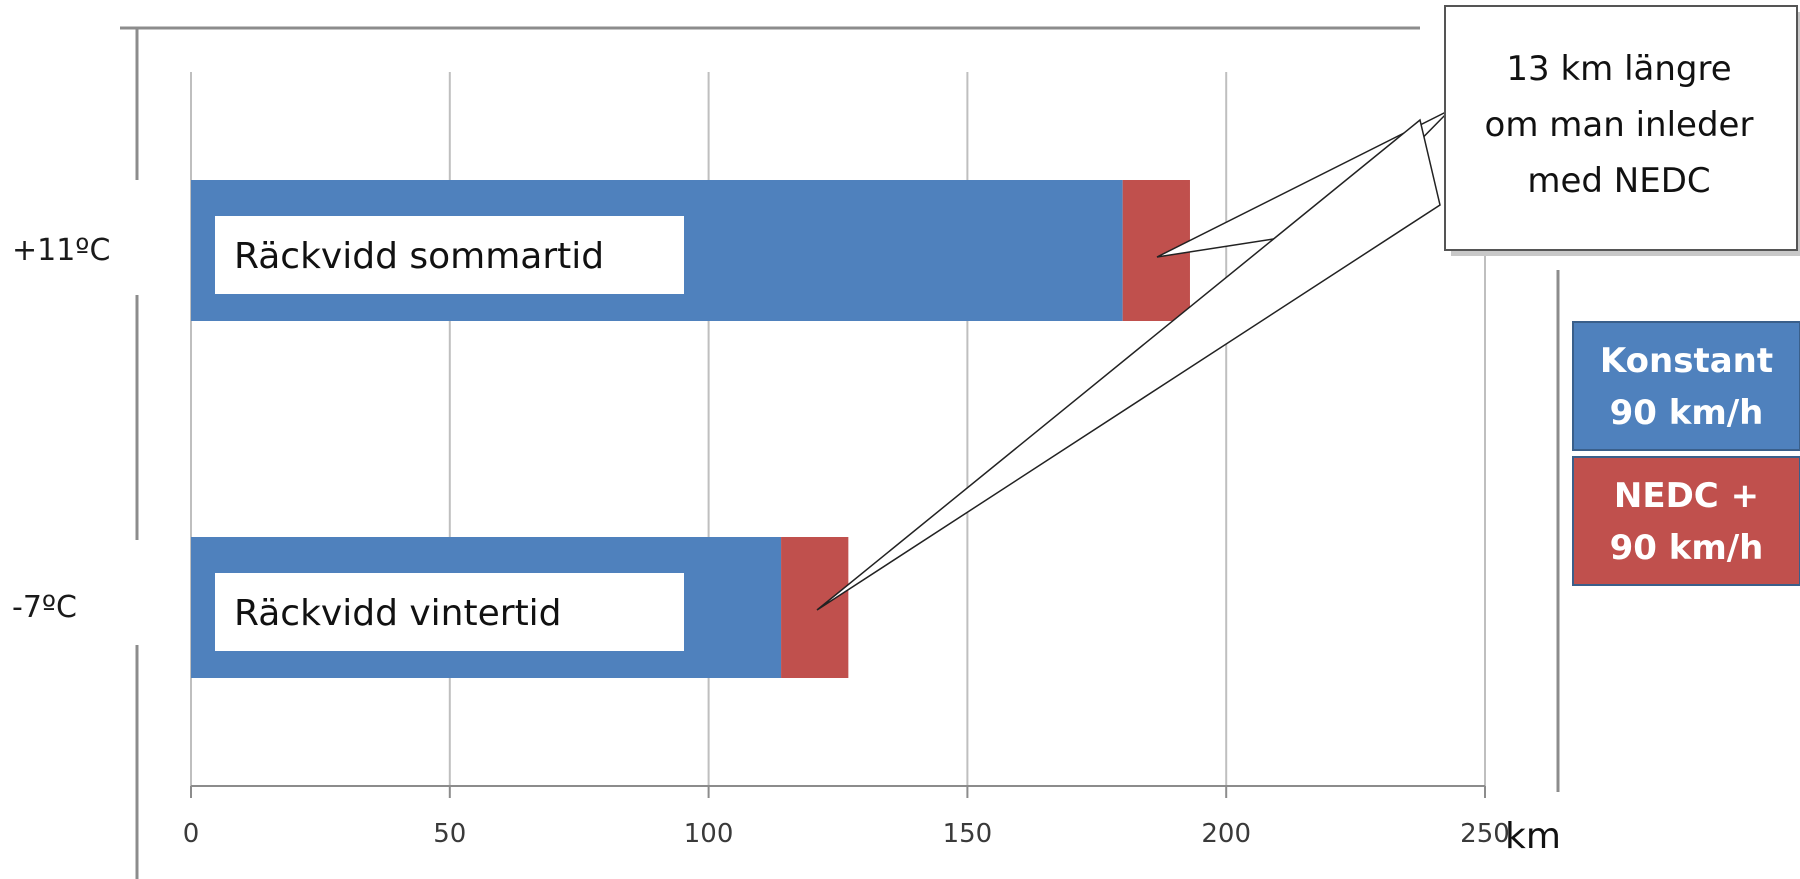 The image size is (1800, 879). Describe the element at coordinates (1618, 181) in the screenshot. I see `callout-line-2: med NEDC` at that location.